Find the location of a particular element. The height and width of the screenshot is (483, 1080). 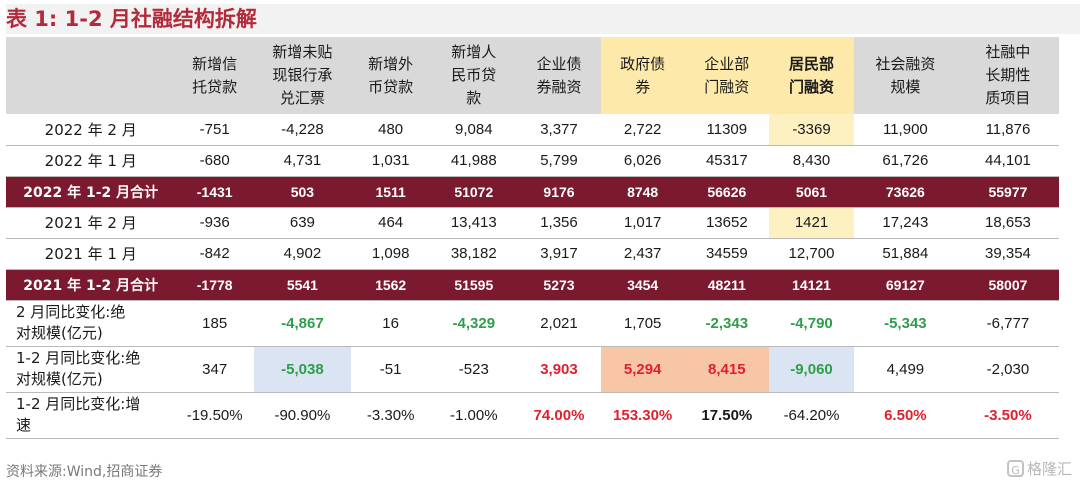

table-cell: 8,430 is located at coordinates (811, 160).